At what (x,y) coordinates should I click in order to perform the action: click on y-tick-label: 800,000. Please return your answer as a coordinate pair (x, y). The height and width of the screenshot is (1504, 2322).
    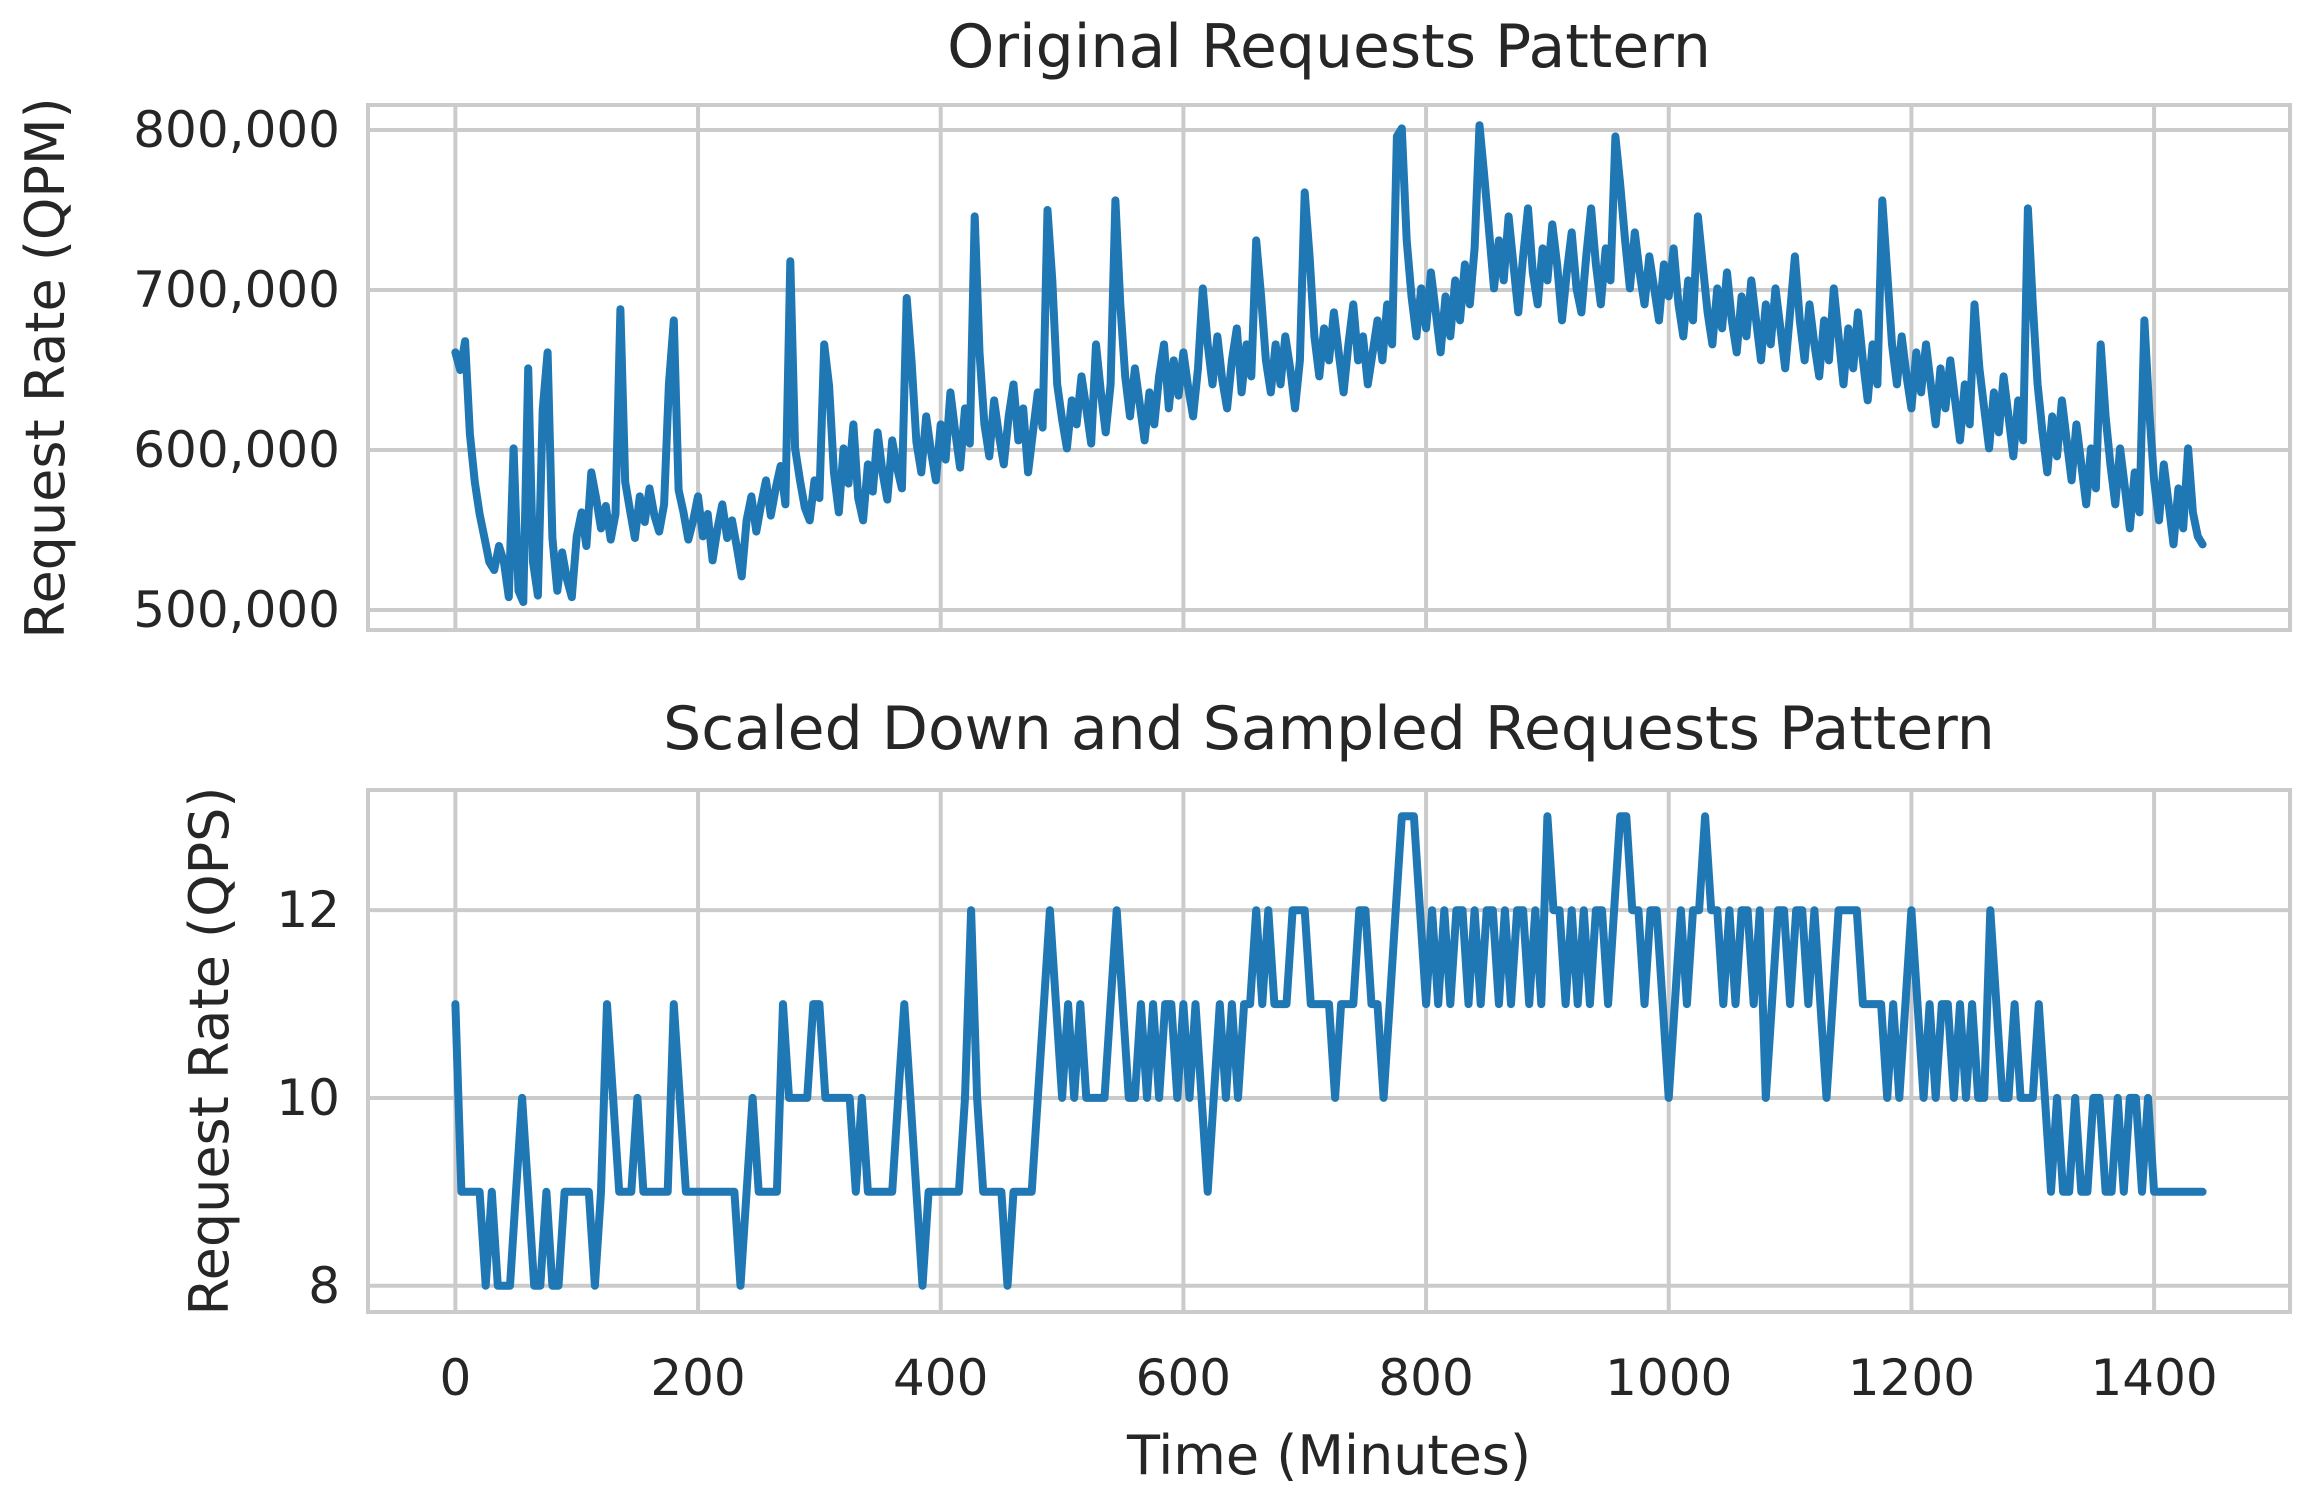
    Looking at the image, I should click on (236, 129).